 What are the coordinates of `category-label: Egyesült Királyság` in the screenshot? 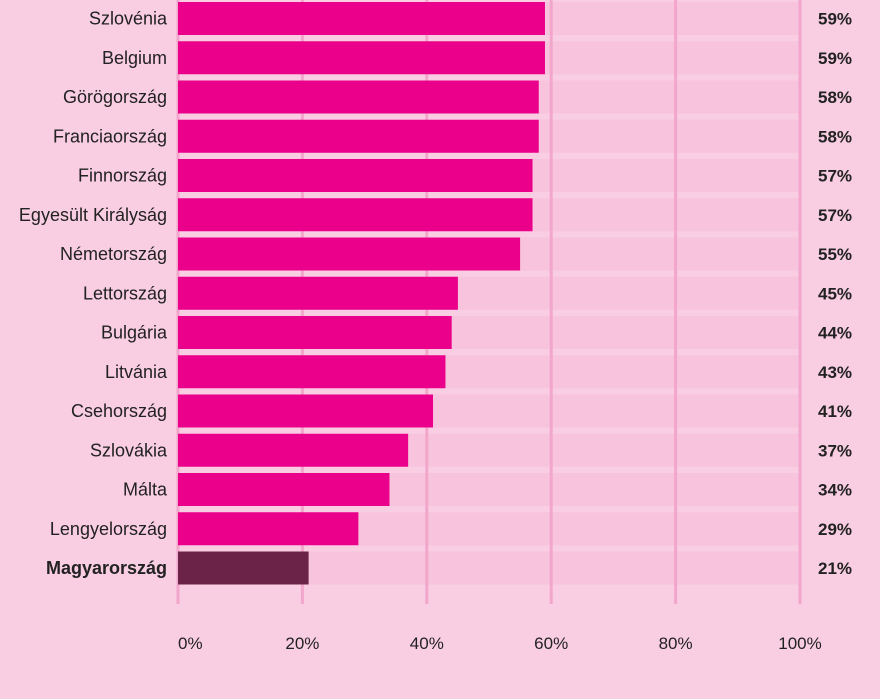 It's located at (93, 215).